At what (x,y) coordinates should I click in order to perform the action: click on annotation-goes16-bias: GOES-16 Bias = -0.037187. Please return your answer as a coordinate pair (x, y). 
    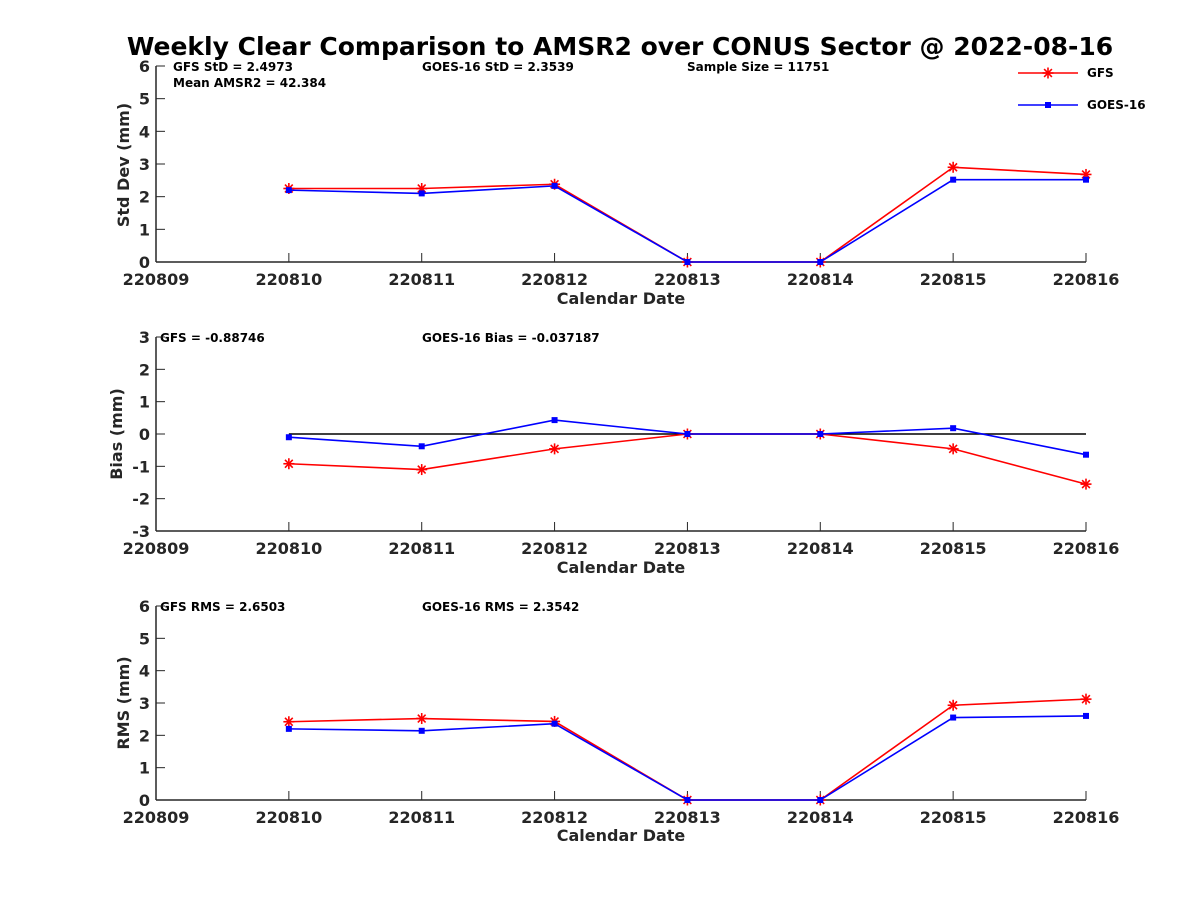
    Looking at the image, I should click on (511, 338).